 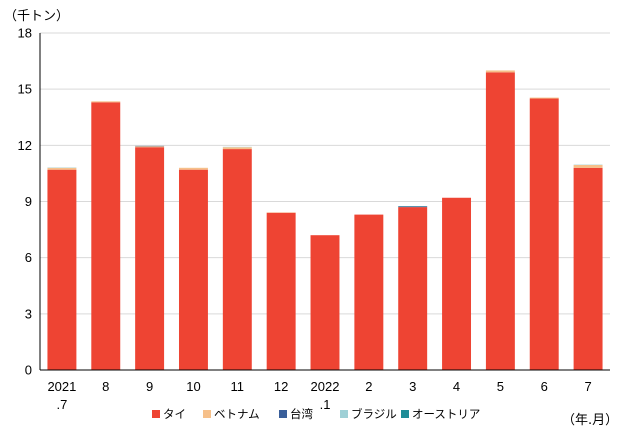 What do you see at coordinates (301, 414) in the screenshot?
I see `legend-label: 台湾` at bounding box center [301, 414].